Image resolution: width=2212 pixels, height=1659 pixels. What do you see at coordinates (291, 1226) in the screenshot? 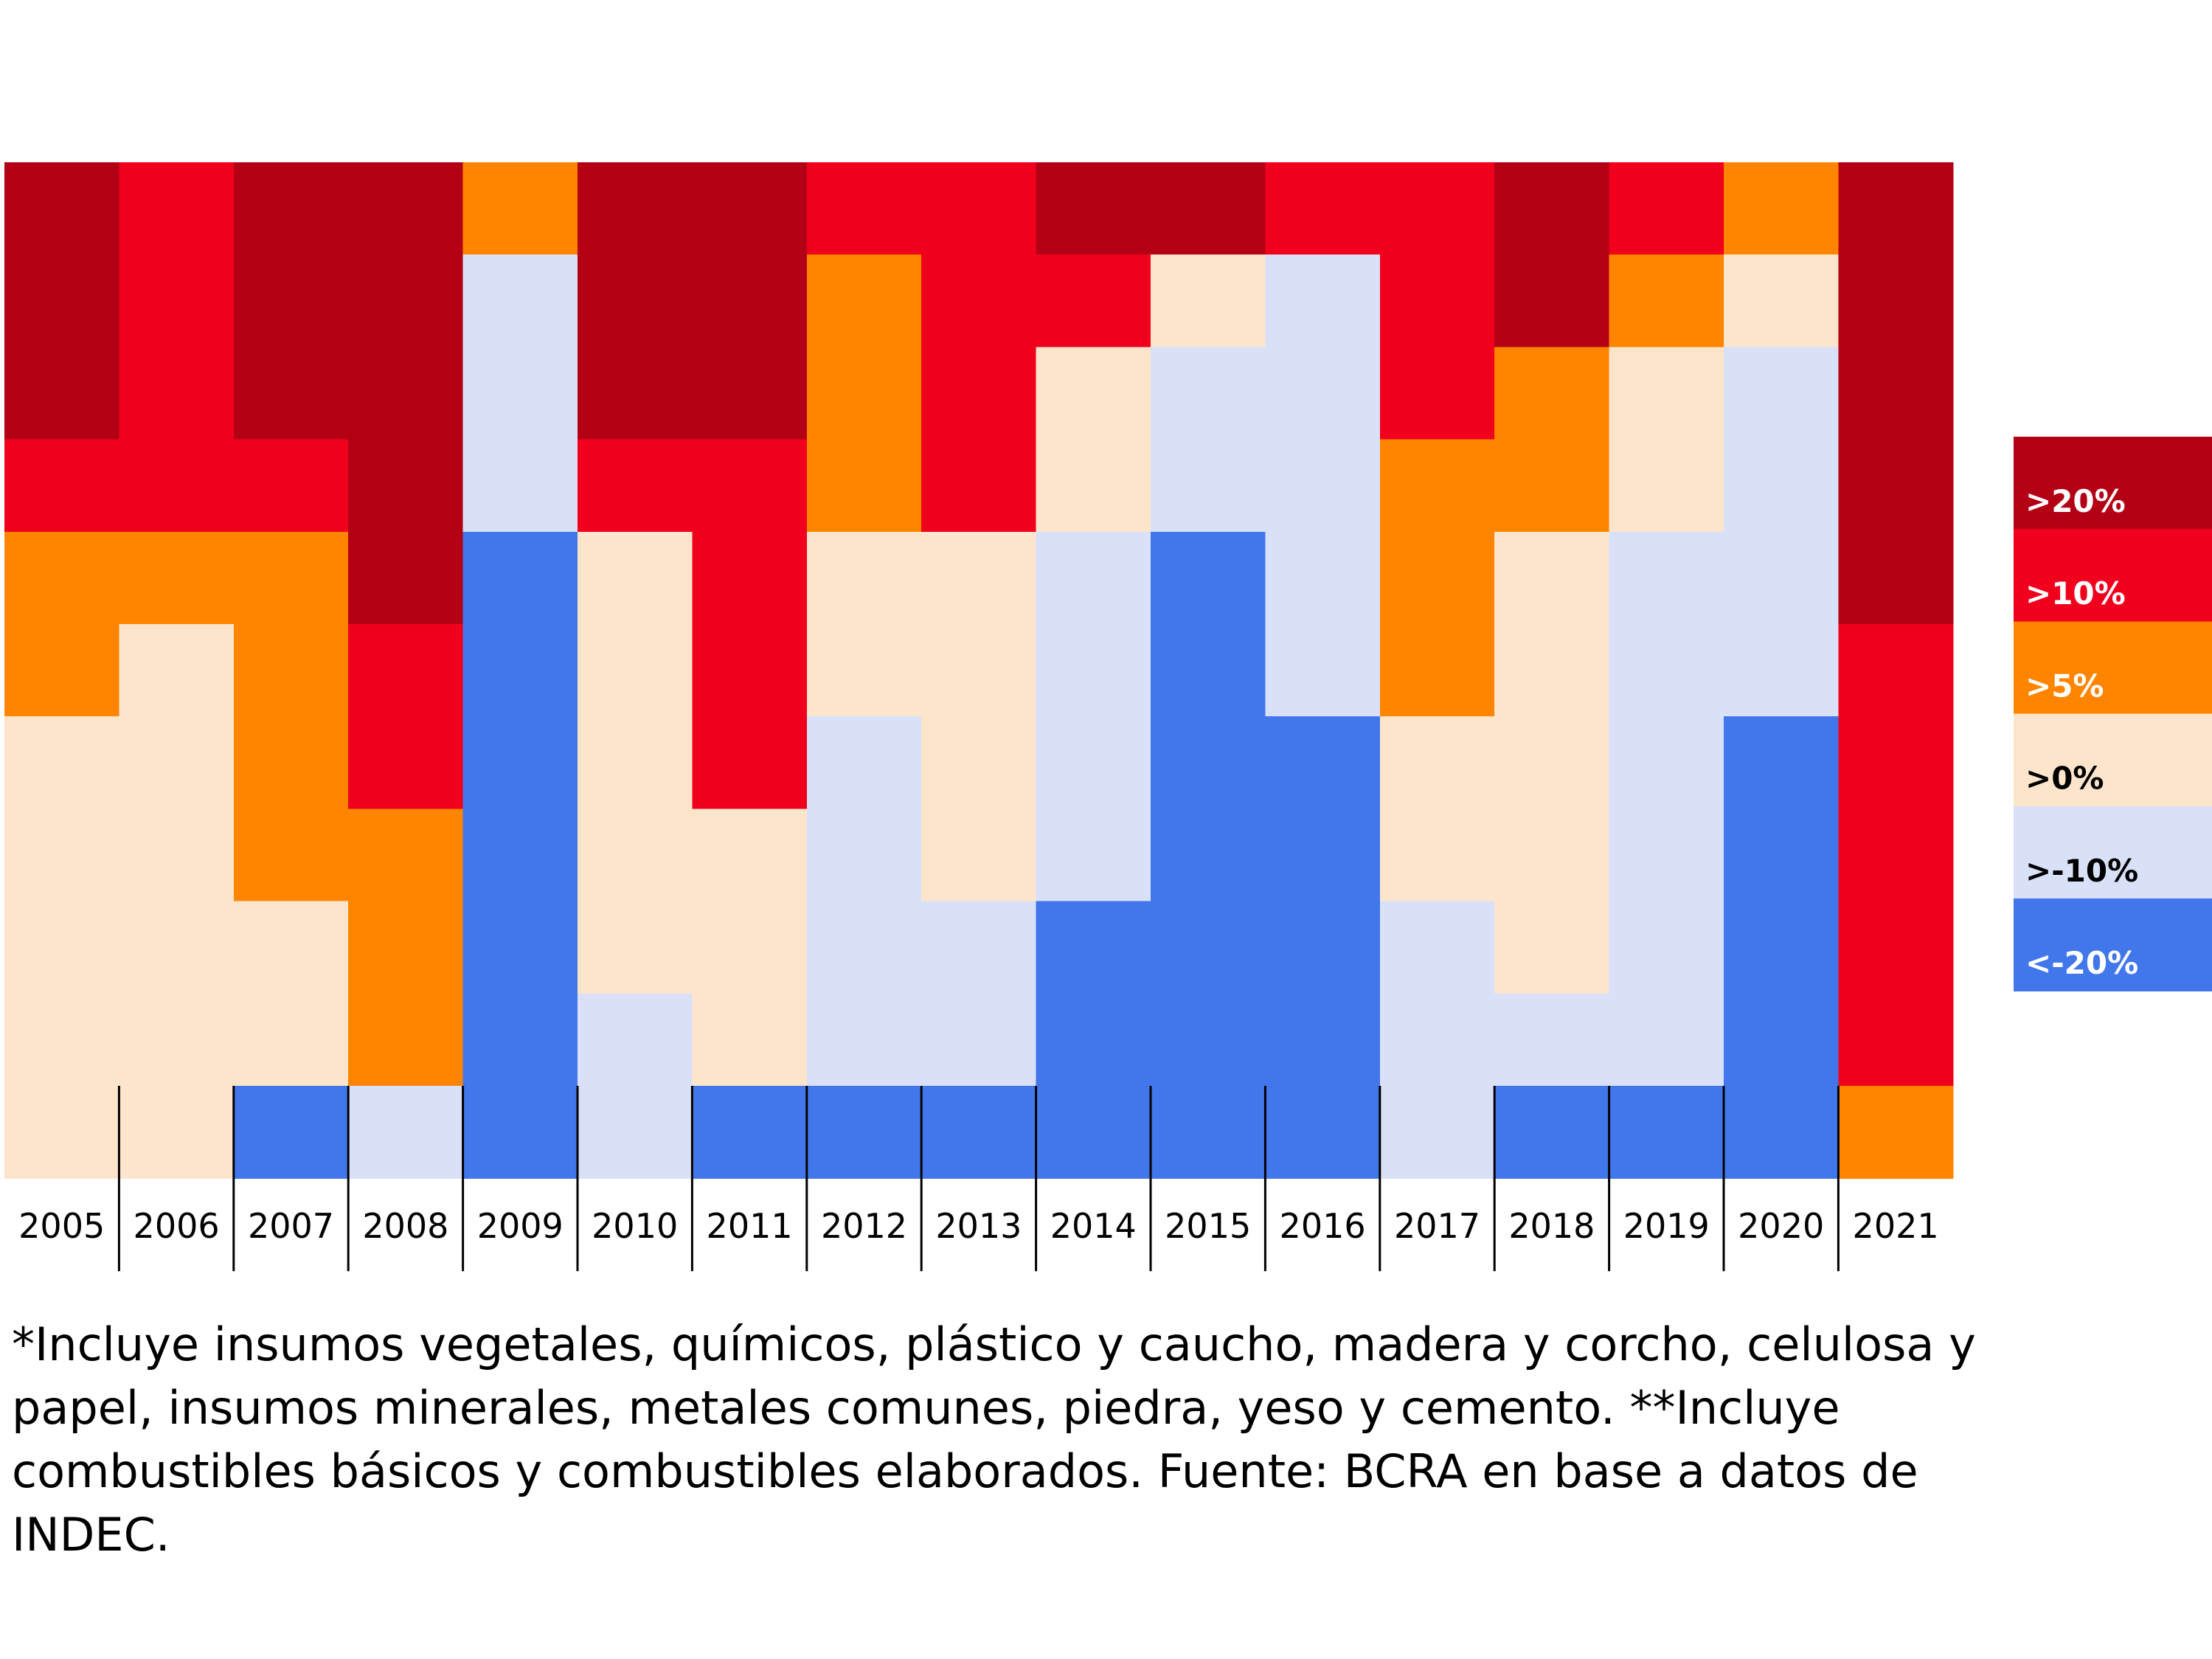
I see `x-tick-label-2007: 2007` at bounding box center [291, 1226].